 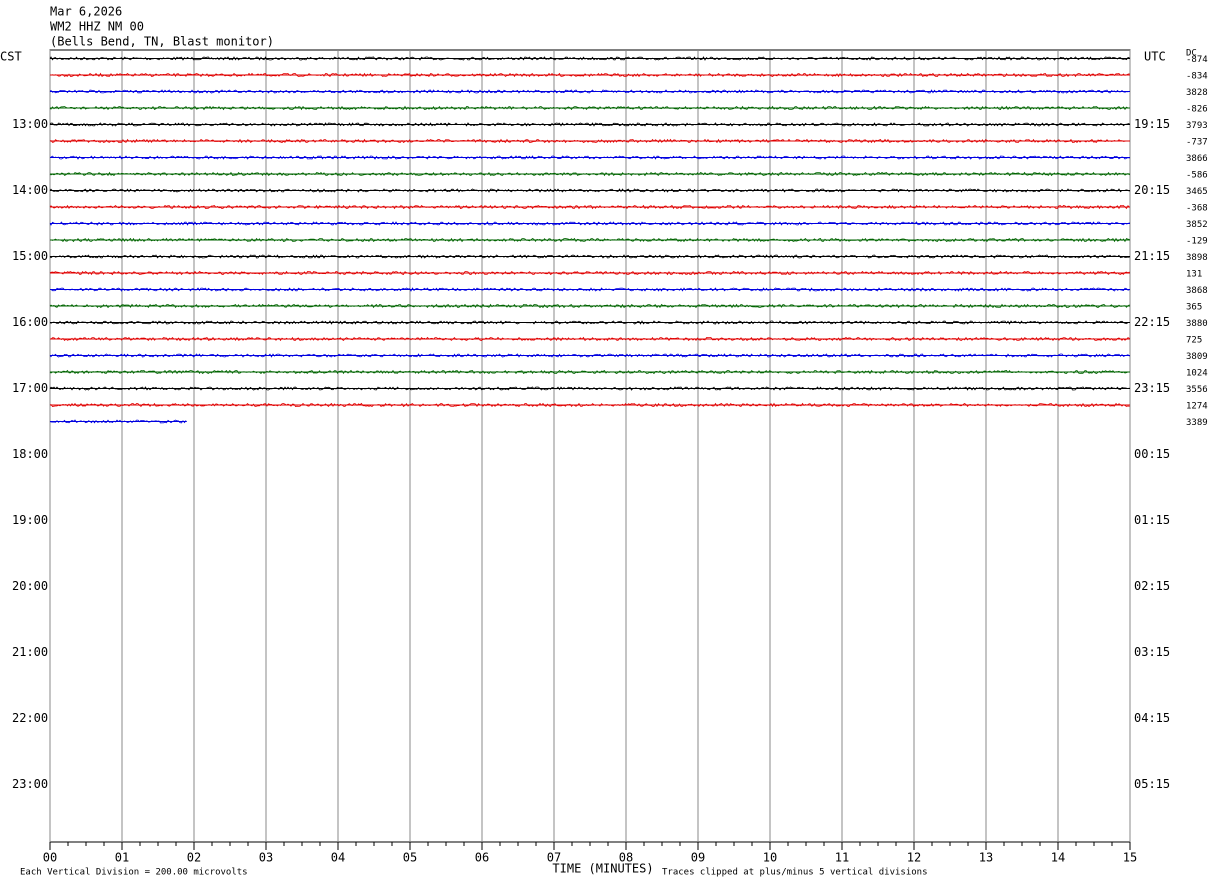 What do you see at coordinates (1152, 454) in the screenshot?
I see `utc-hour-label: 00:15` at bounding box center [1152, 454].